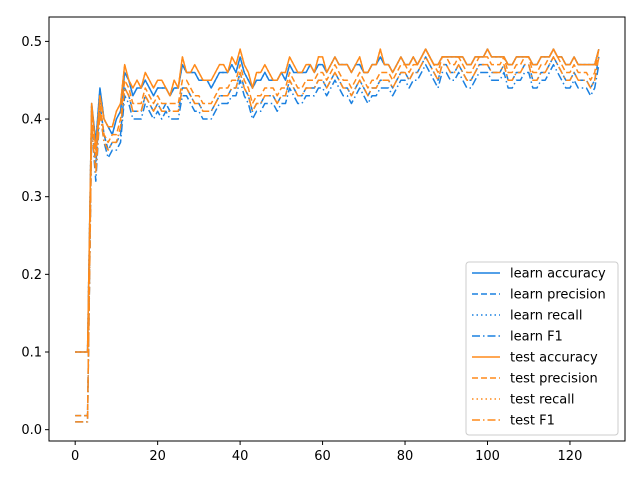  I want to click on legend-label: learn recall, so click(546, 316).